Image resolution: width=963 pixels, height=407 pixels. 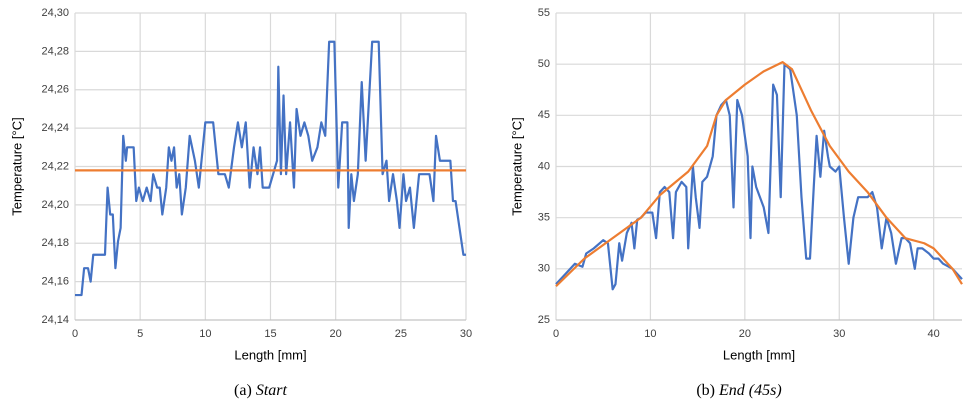 I want to click on y-tick-label: 24,18, so click(x=55, y=243).